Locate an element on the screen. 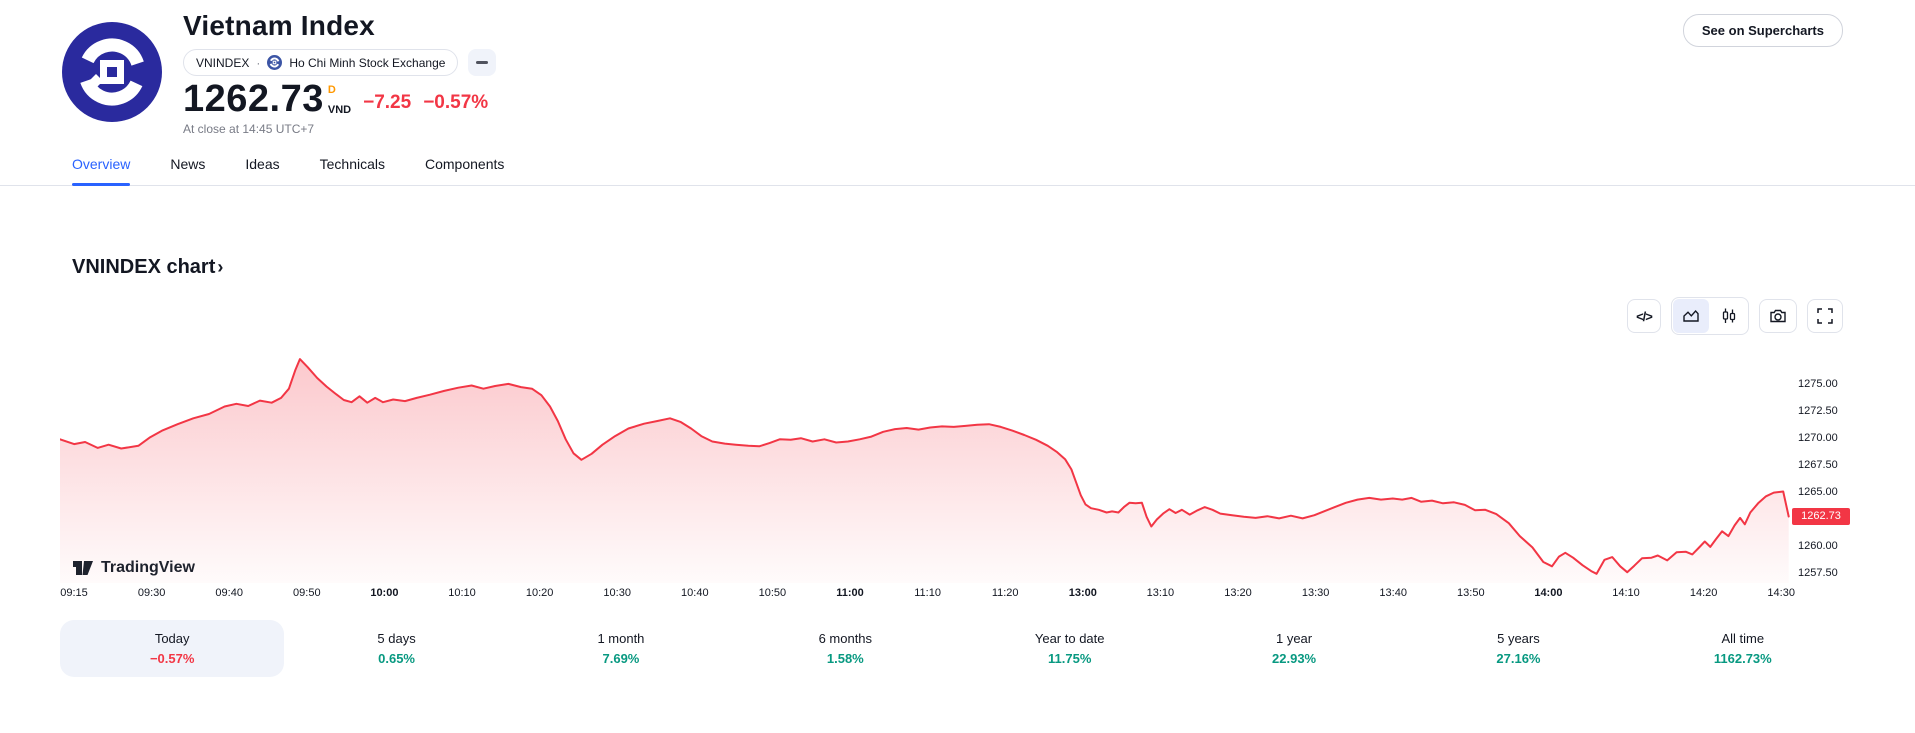  candles-style-button is located at coordinates (1729, 316).